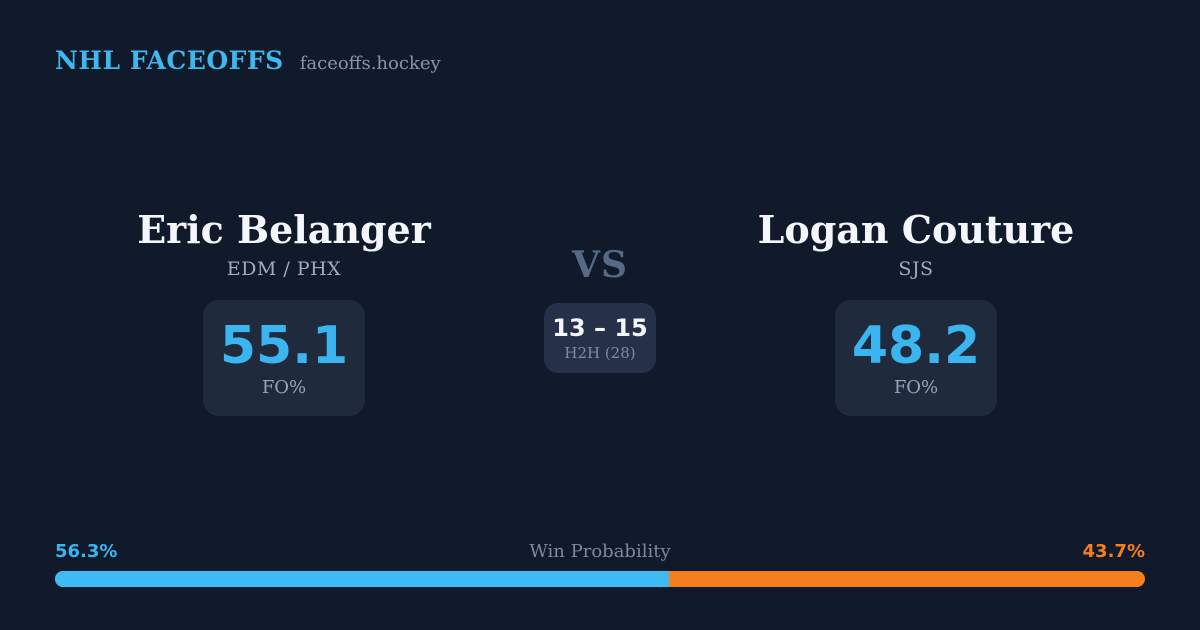  What do you see at coordinates (362, 579) in the screenshot?
I see `win-probability-bar-fill` at bounding box center [362, 579].